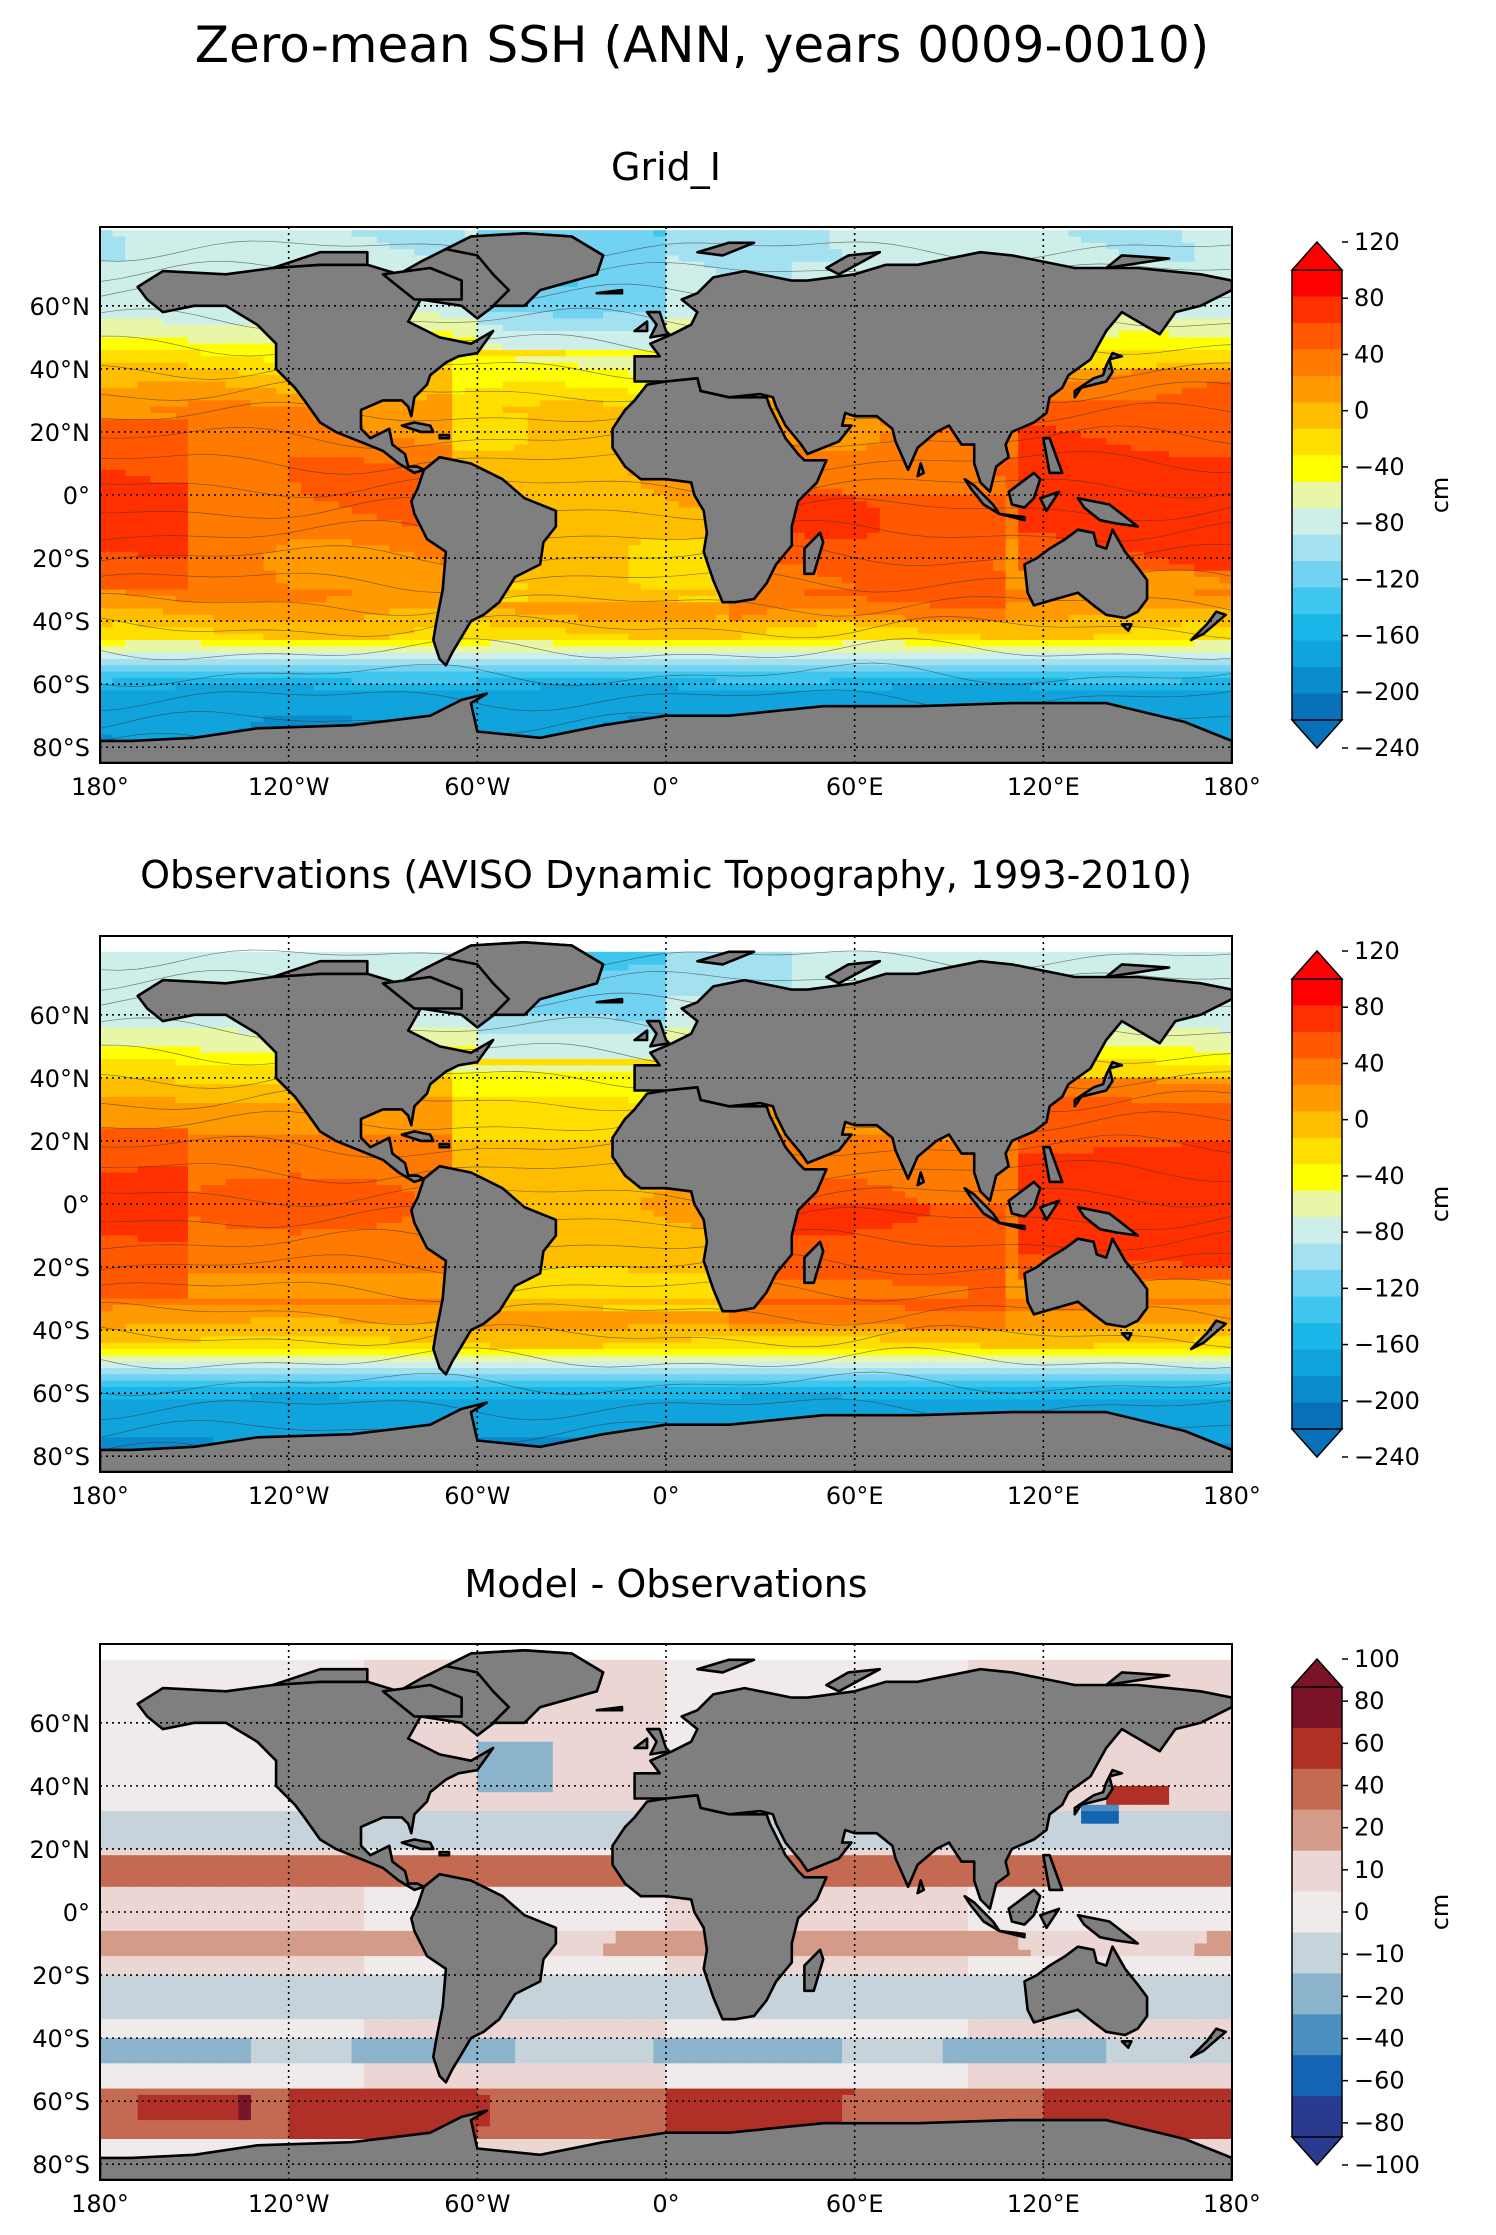  What do you see at coordinates (855, 787) in the screenshot?
I see `x-tick-label: 60°E` at bounding box center [855, 787].